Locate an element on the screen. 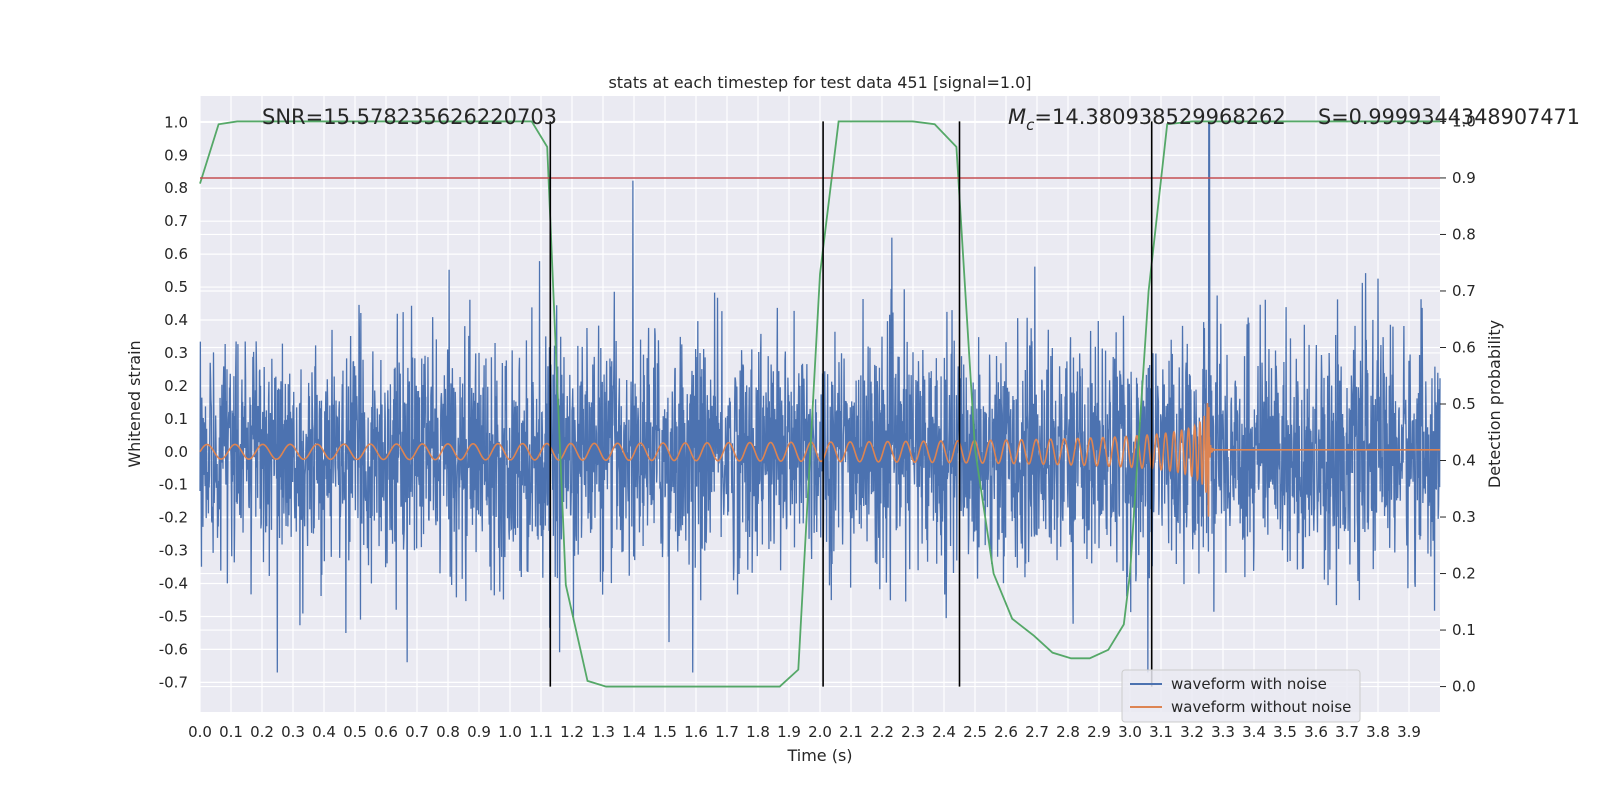 Image resolution: width=1600 pixels, height=800 pixels. x-tick-label: 1.0 is located at coordinates (510, 732).